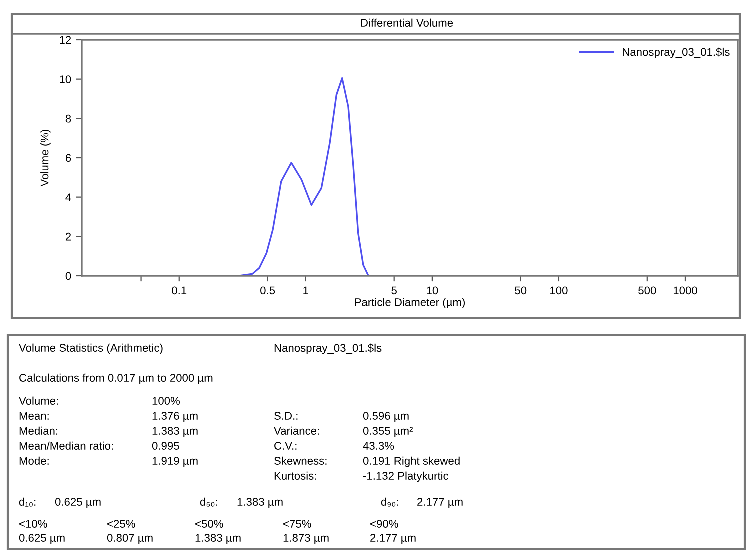 The image size is (746, 550). I want to click on text: -1.132 Platykurtic, so click(406, 477).